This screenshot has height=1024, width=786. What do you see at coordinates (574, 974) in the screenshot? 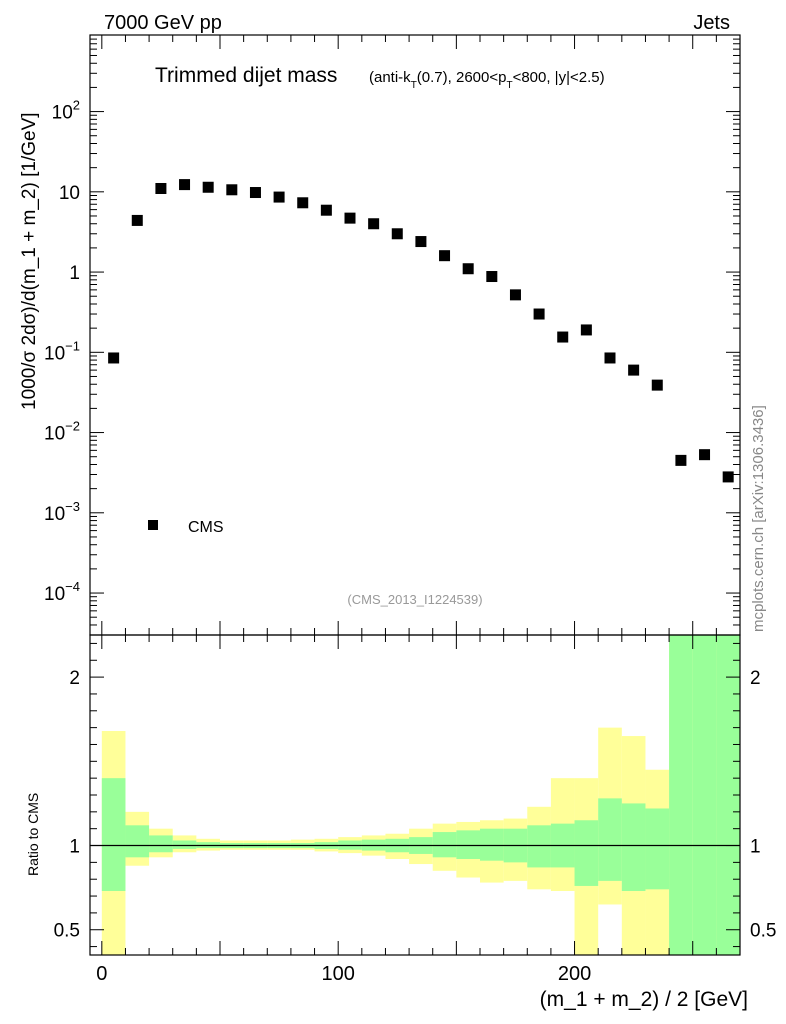
I see `x-tick-label: 200` at bounding box center [574, 974].